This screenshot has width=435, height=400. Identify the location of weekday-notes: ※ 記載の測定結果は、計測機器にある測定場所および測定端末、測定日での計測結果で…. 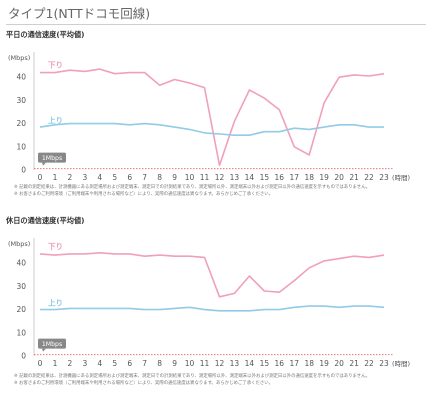
(221, 191).